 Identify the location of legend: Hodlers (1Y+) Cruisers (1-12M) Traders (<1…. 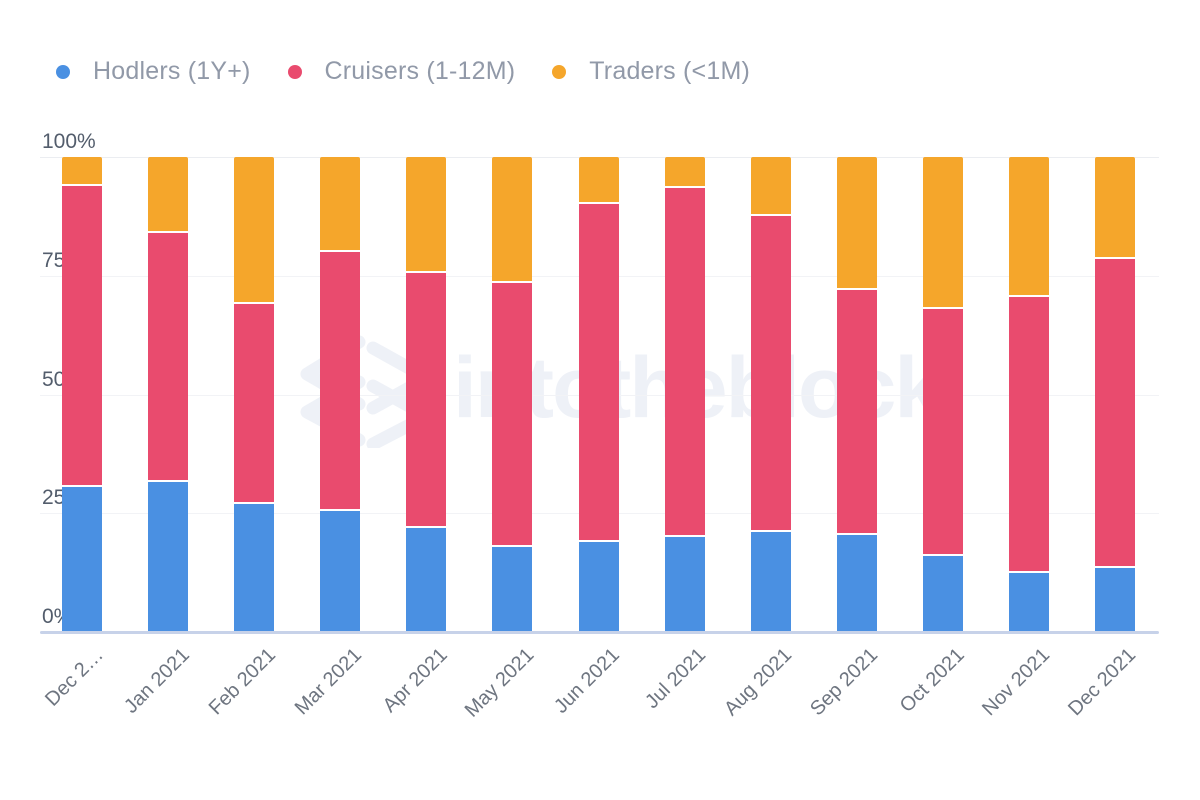
(403, 71).